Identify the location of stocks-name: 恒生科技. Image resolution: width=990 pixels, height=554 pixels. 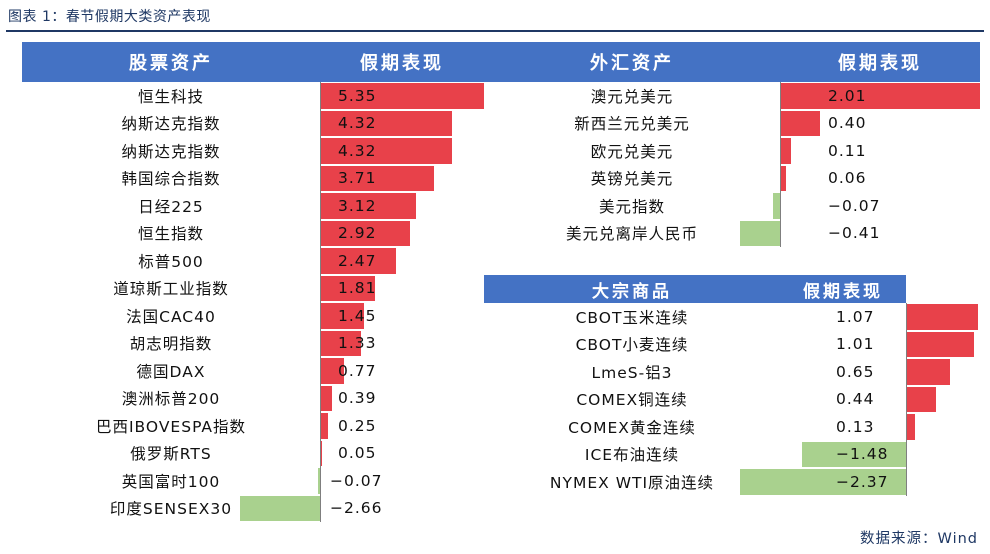
(170, 96).